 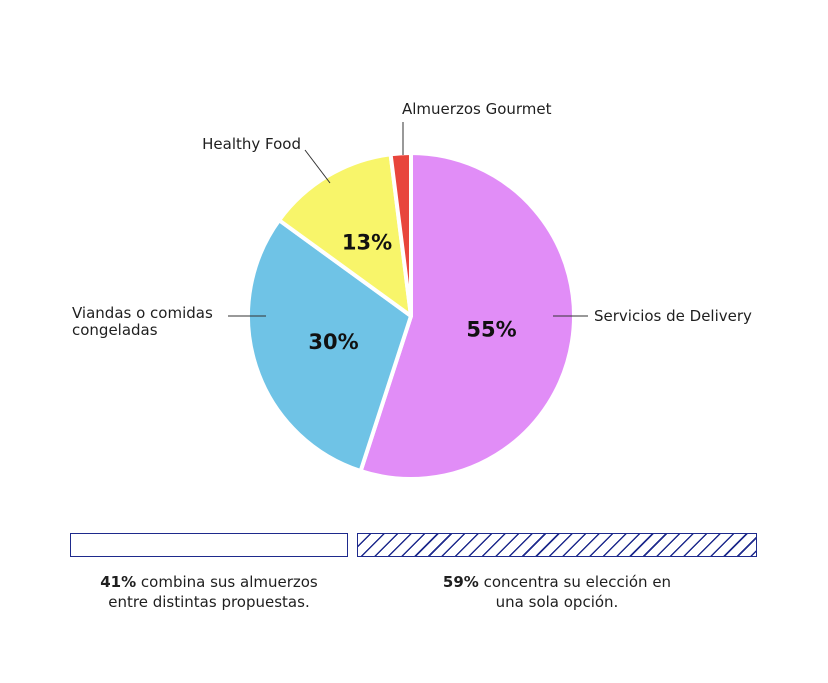 What do you see at coordinates (142, 313) in the screenshot?
I see `label-viandas-line1: Viandas o comidas` at bounding box center [142, 313].